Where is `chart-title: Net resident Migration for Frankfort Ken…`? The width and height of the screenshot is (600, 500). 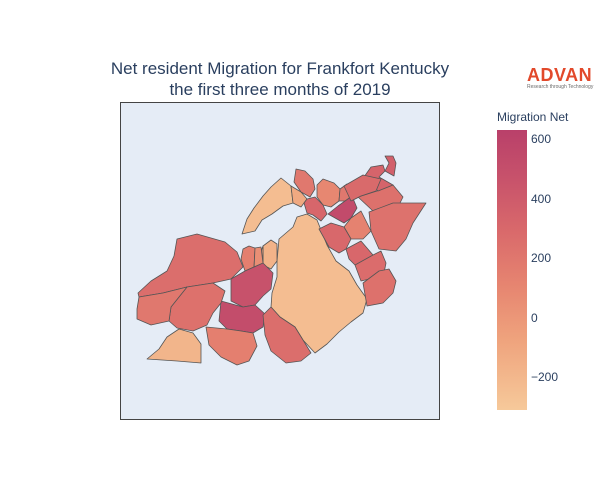 chart-title: Net resident Migration for Frankfort Ken… is located at coordinates (280, 79).